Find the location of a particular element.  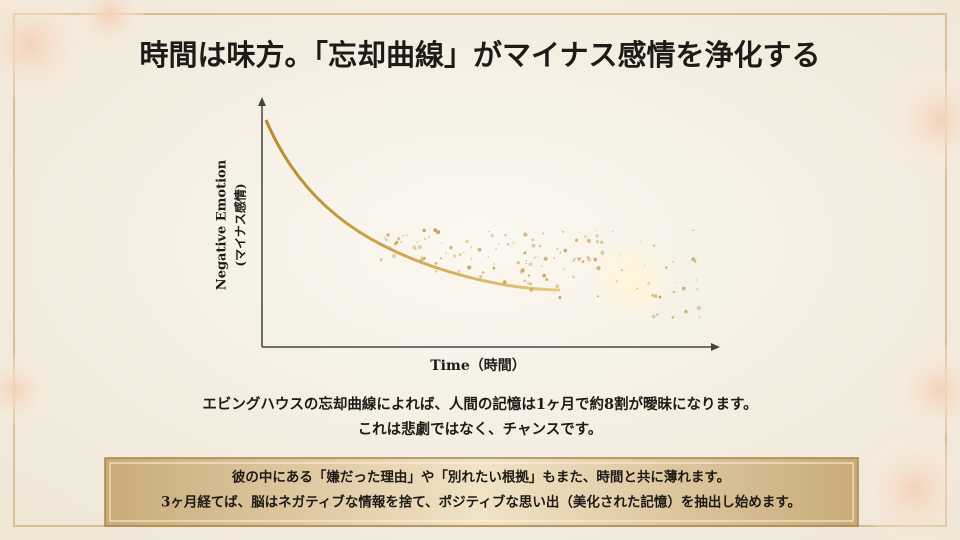

callout-line: 彼の中にある「嫌だった理由」や「別れたい根拠」もまた、時間と共に薄れます。 is located at coordinates (481, 477).